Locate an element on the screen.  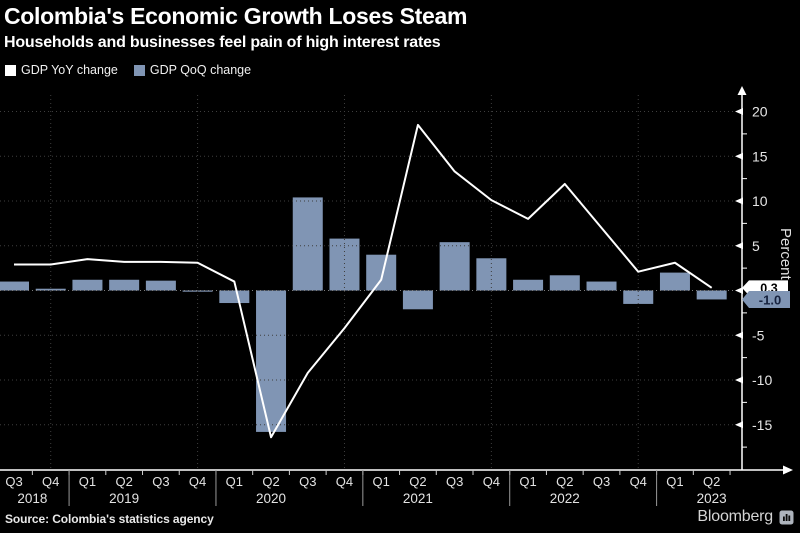
axis-label: 2023 is located at coordinates (712, 498).